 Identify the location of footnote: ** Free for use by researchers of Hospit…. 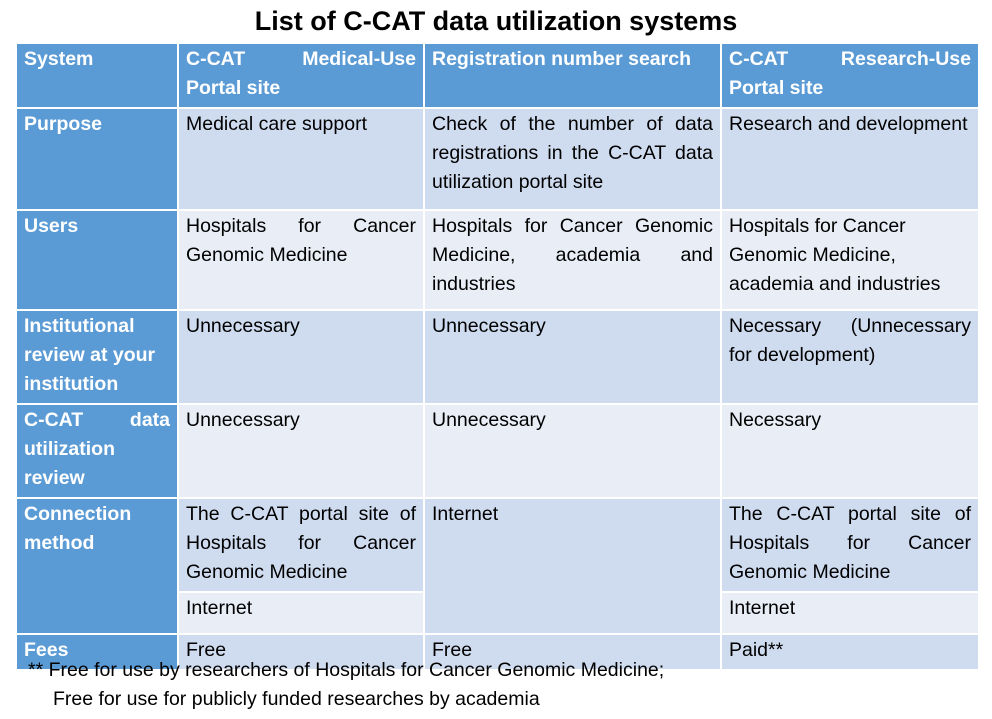
(346, 685).